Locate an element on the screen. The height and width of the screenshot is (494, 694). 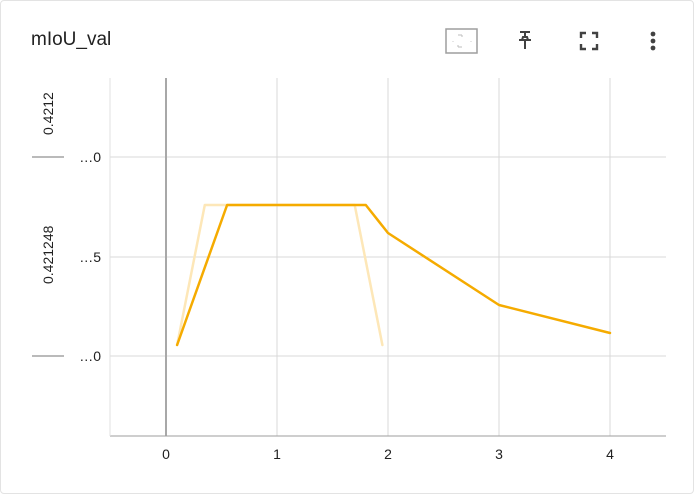
pin-icon is located at coordinates (525, 40).